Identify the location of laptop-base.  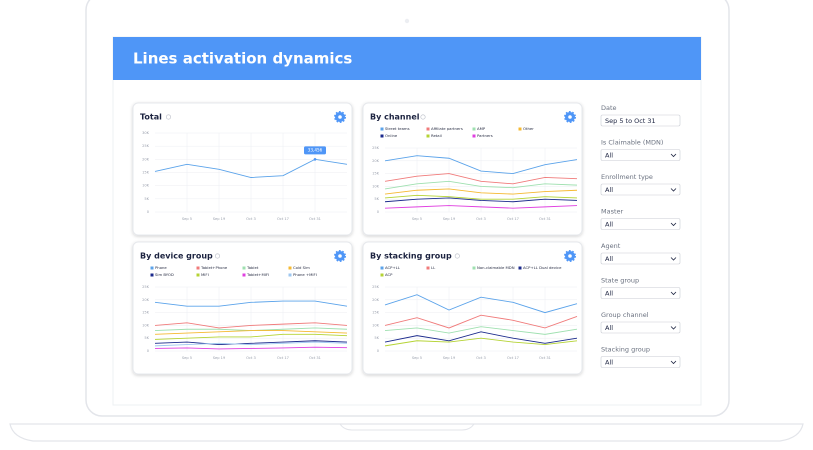
(406, 432).